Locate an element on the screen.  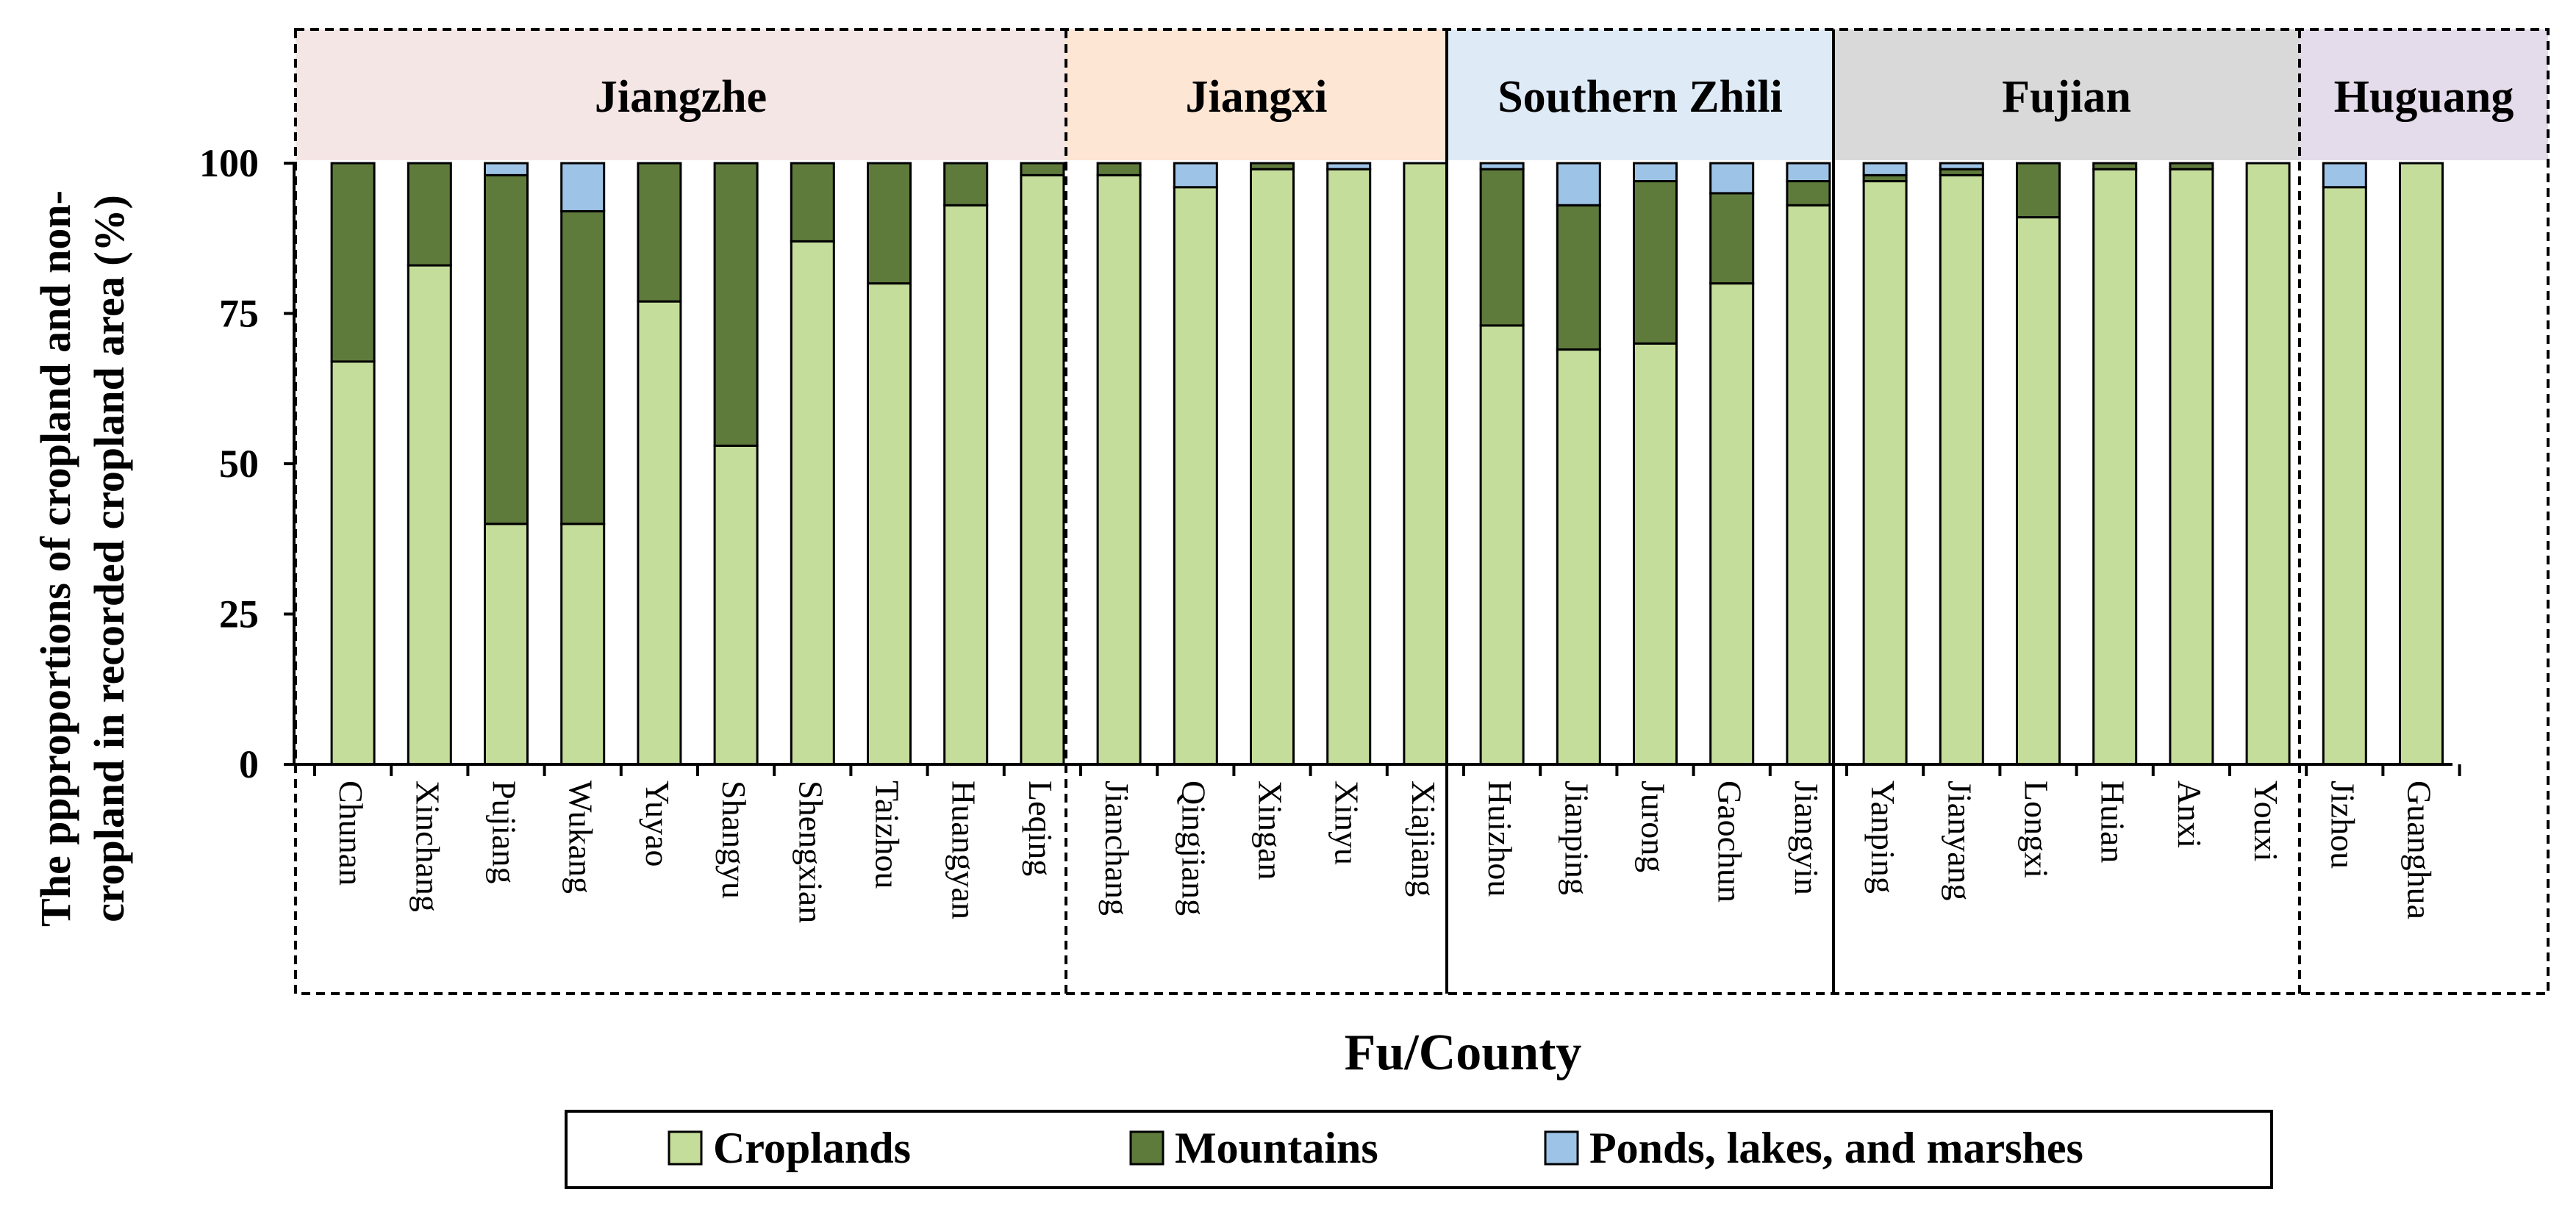
bar-huizhou-mountains is located at coordinates (1502, 247).